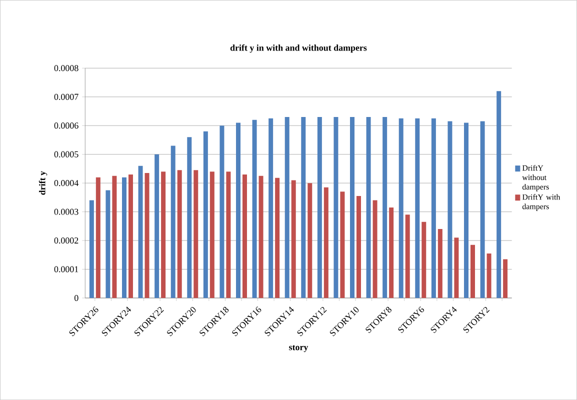 This screenshot has height=400, width=577. I want to click on y-tick-label: 0.0006, so click(66, 125).